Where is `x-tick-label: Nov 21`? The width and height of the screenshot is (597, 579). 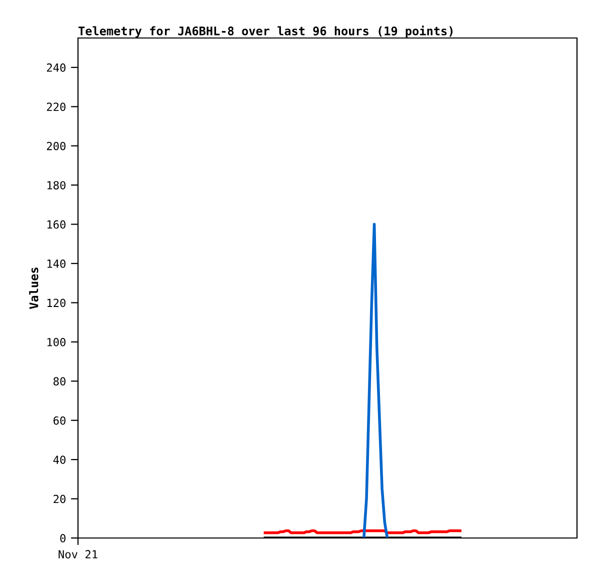 x-tick-label: Nov 21 is located at coordinates (78, 554).